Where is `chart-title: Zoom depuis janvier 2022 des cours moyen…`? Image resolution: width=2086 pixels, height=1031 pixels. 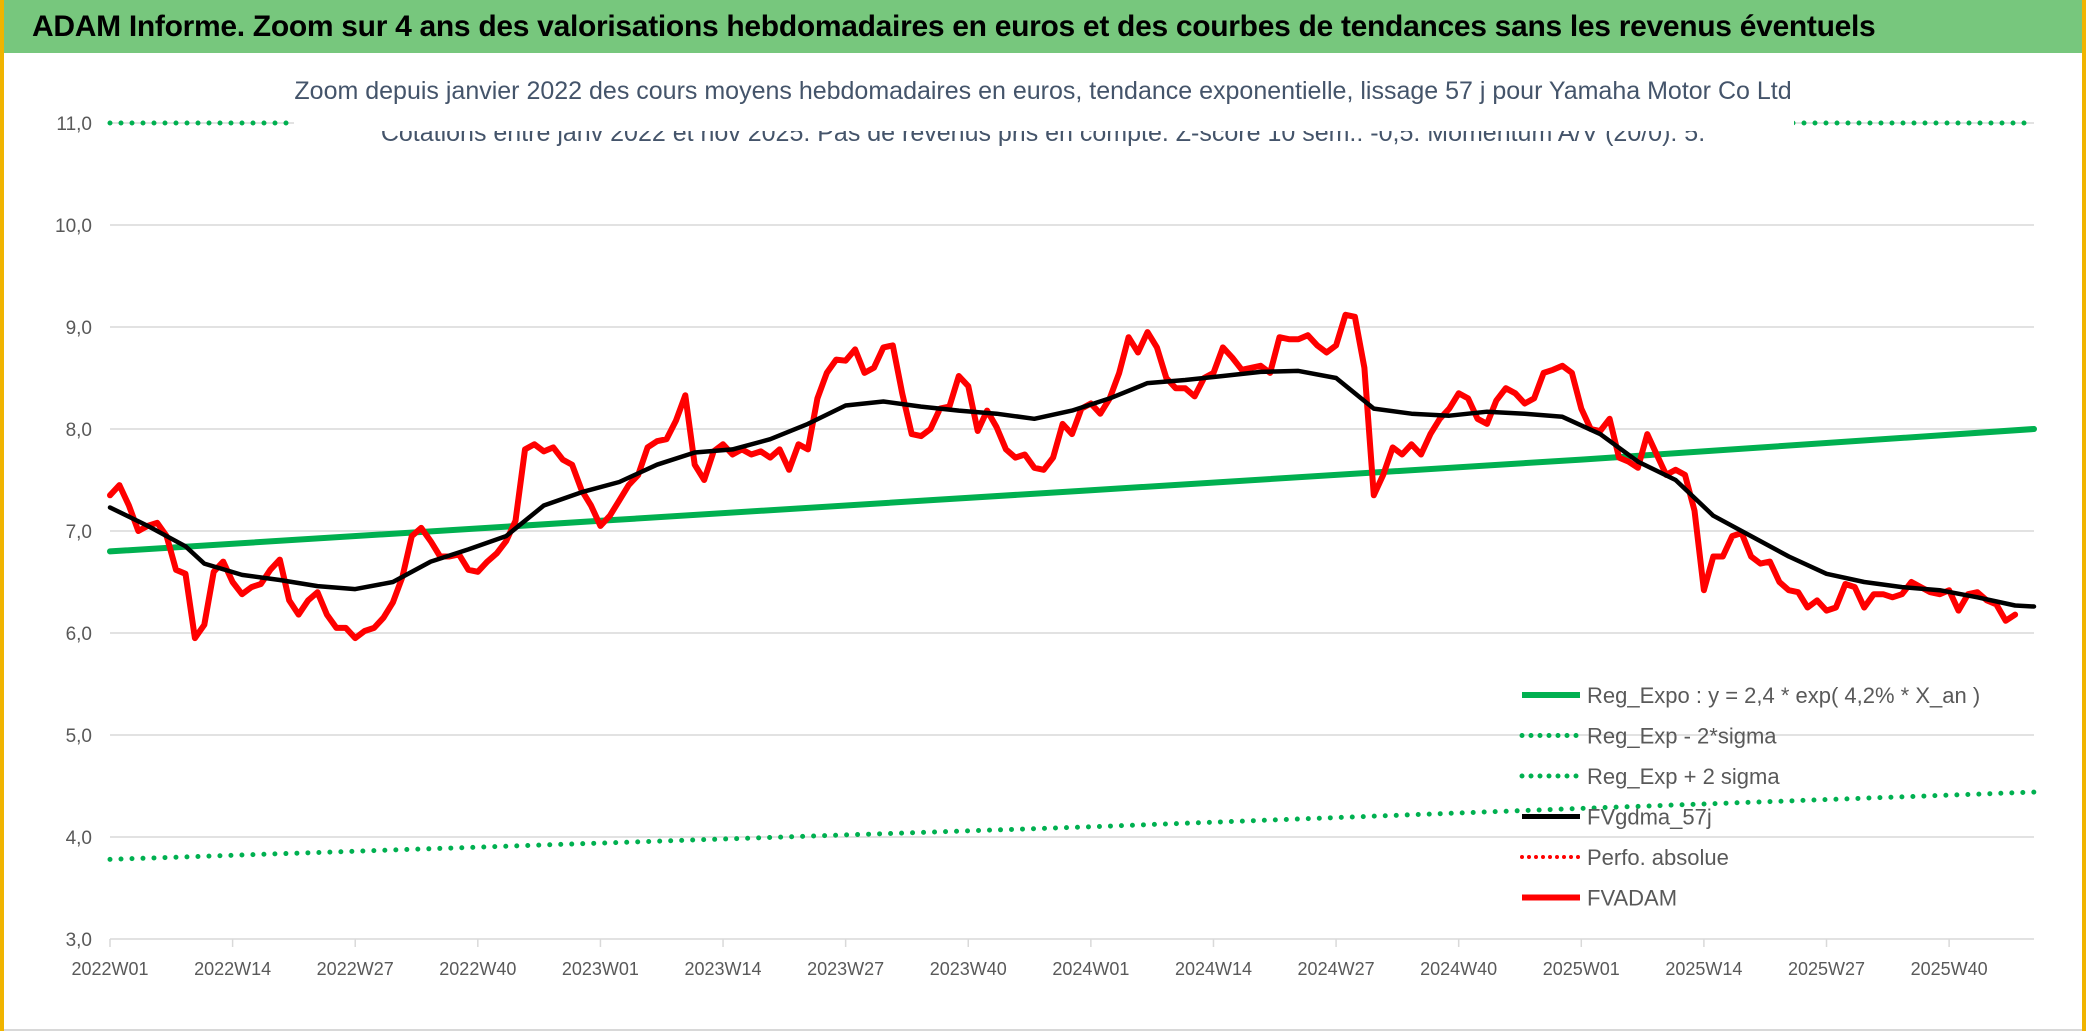
chart-title: Zoom depuis janvier 2022 des cours moyen… is located at coordinates (1042, 91).